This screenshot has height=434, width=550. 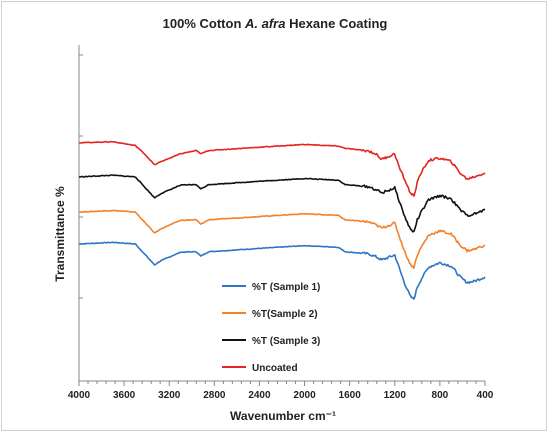 I want to click on x-tick-label: 3600, so click(x=124, y=395).